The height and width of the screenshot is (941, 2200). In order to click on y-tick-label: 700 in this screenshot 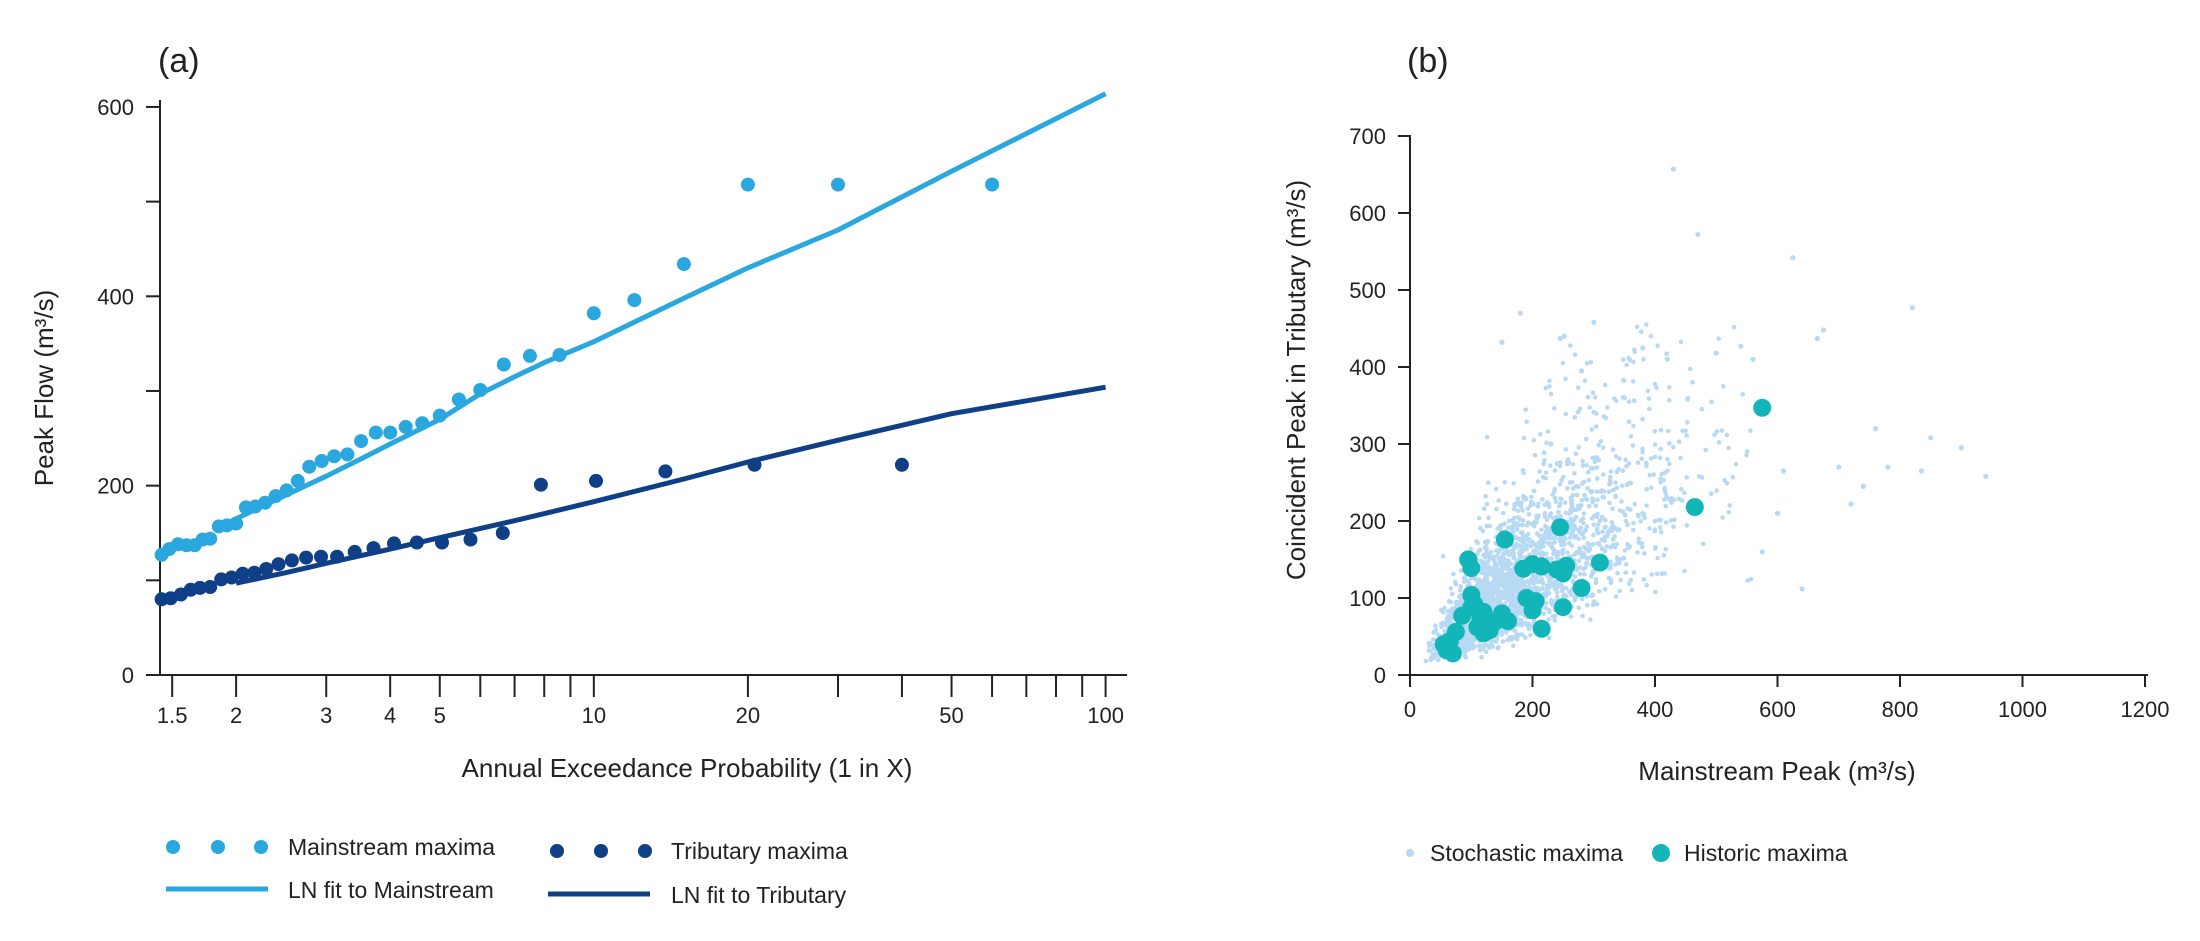, I will do `click(1367, 136)`.